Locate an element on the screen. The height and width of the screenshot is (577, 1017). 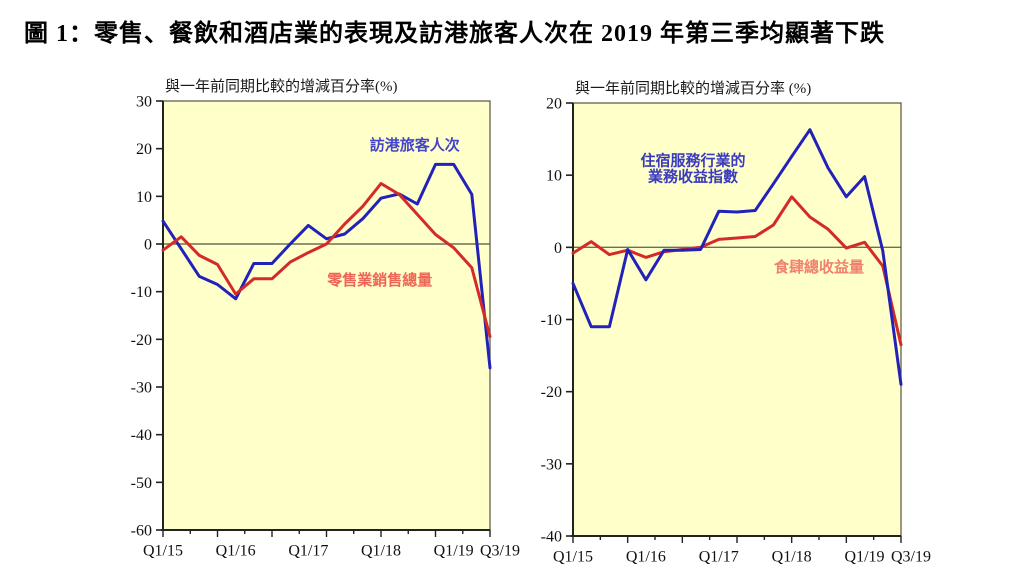
axis-title: 與一年前同期比較的增減百分率(%) is located at coordinates (281, 86).